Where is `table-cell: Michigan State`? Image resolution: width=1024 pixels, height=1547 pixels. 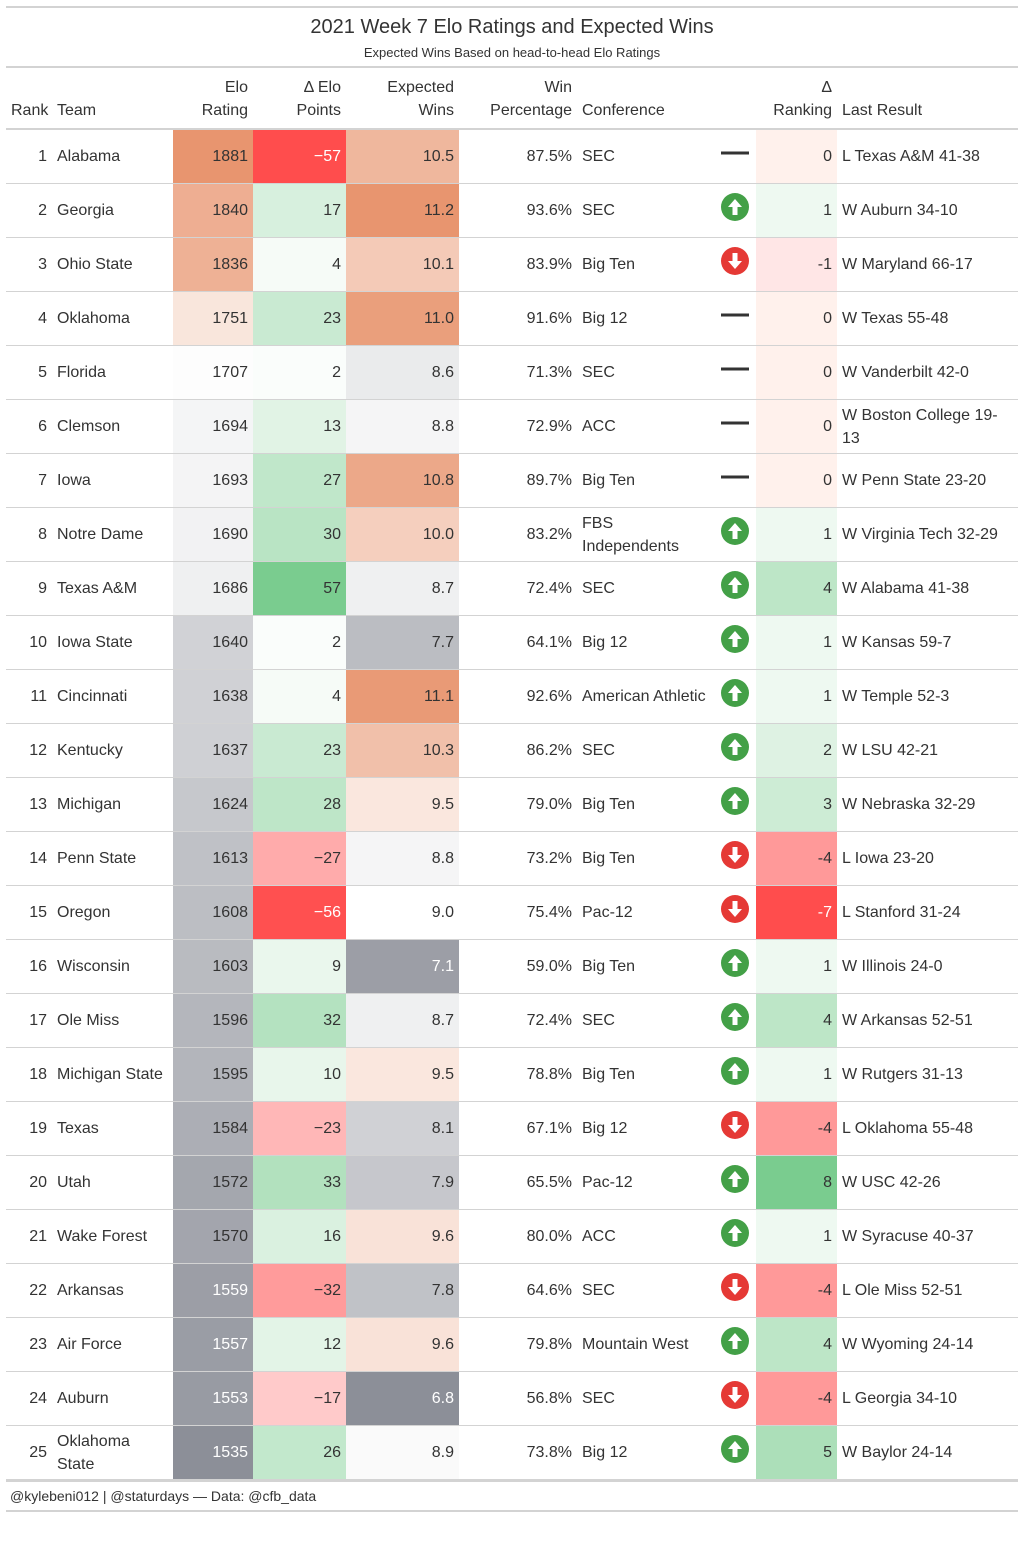 table-cell: Michigan State is located at coordinates (112, 1074).